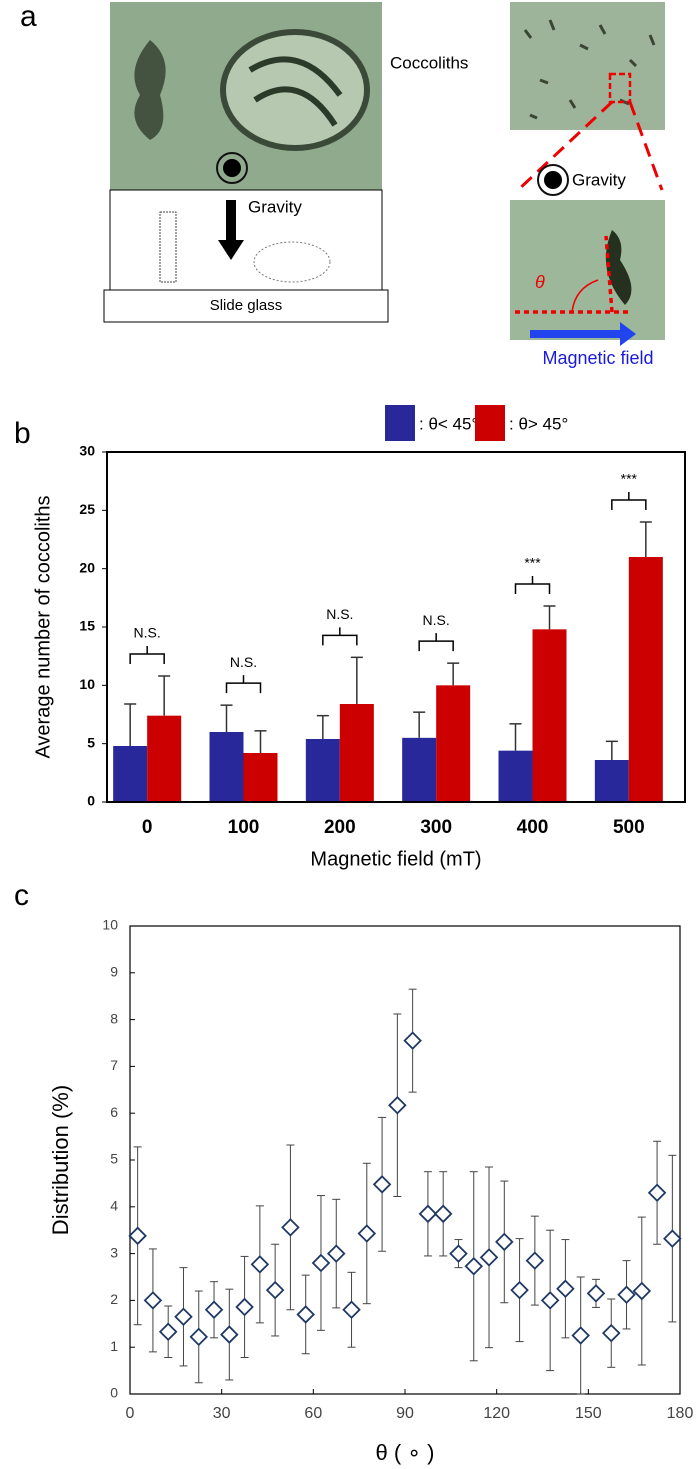 The image size is (697, 1469). What do you see at coordinates (130, 1413) in the screenshot?
I see `x-tick-label: 0` at bounding box center [130, 1413].